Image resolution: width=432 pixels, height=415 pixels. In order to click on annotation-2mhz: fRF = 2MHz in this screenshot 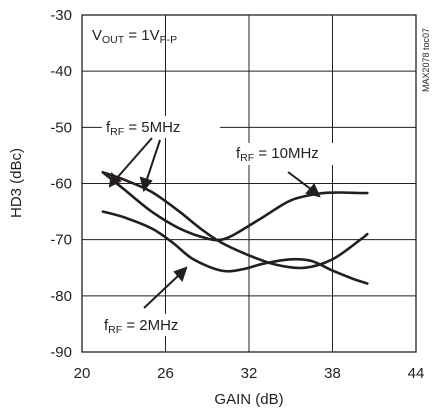, I will do `click(141, 326)`.